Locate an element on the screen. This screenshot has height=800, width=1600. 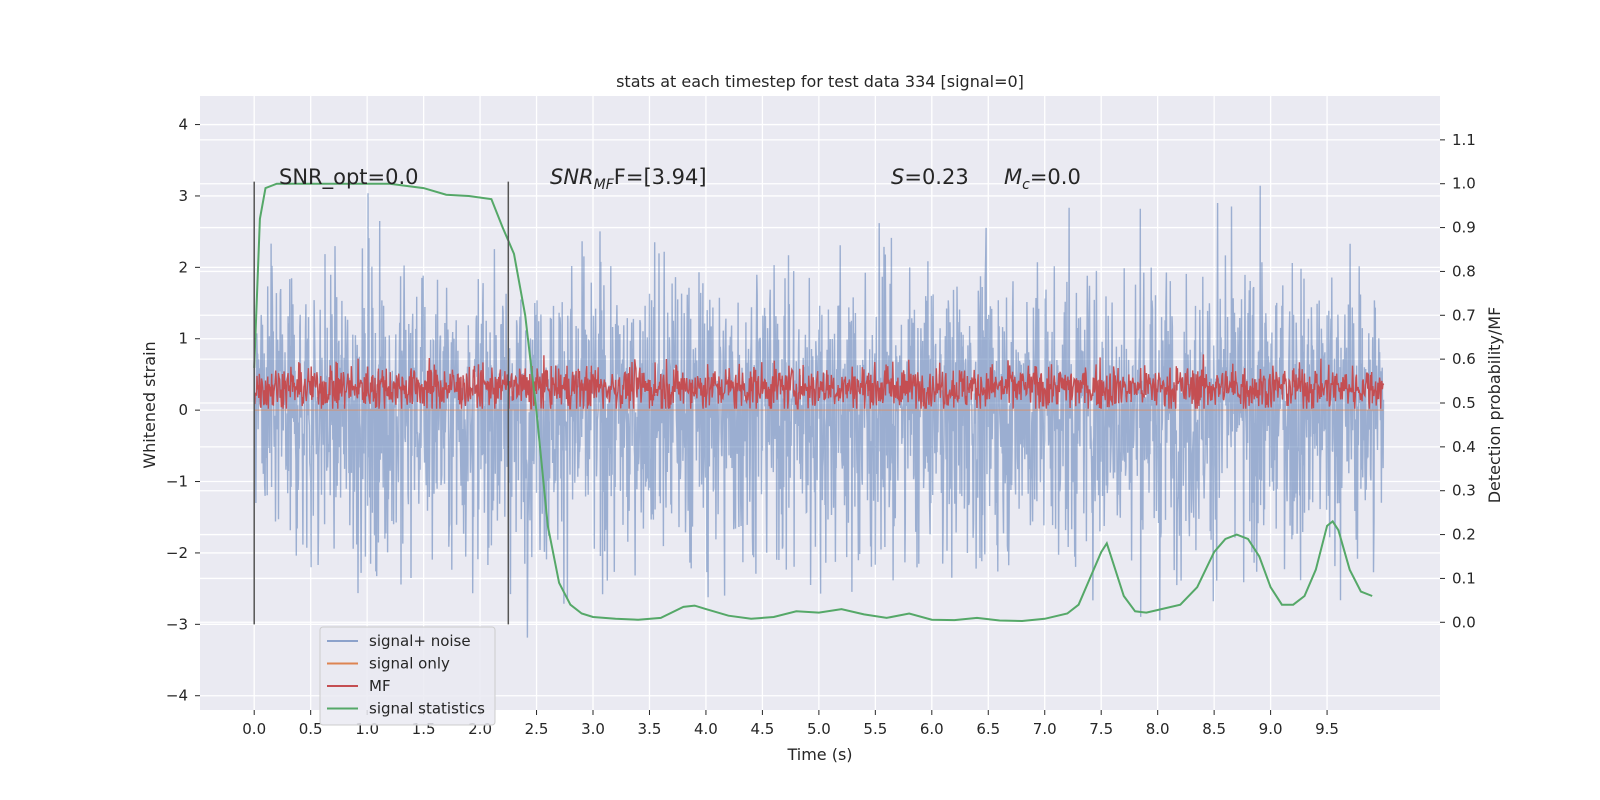
y-tick-label: 4 is located at coordinates (183, 125).